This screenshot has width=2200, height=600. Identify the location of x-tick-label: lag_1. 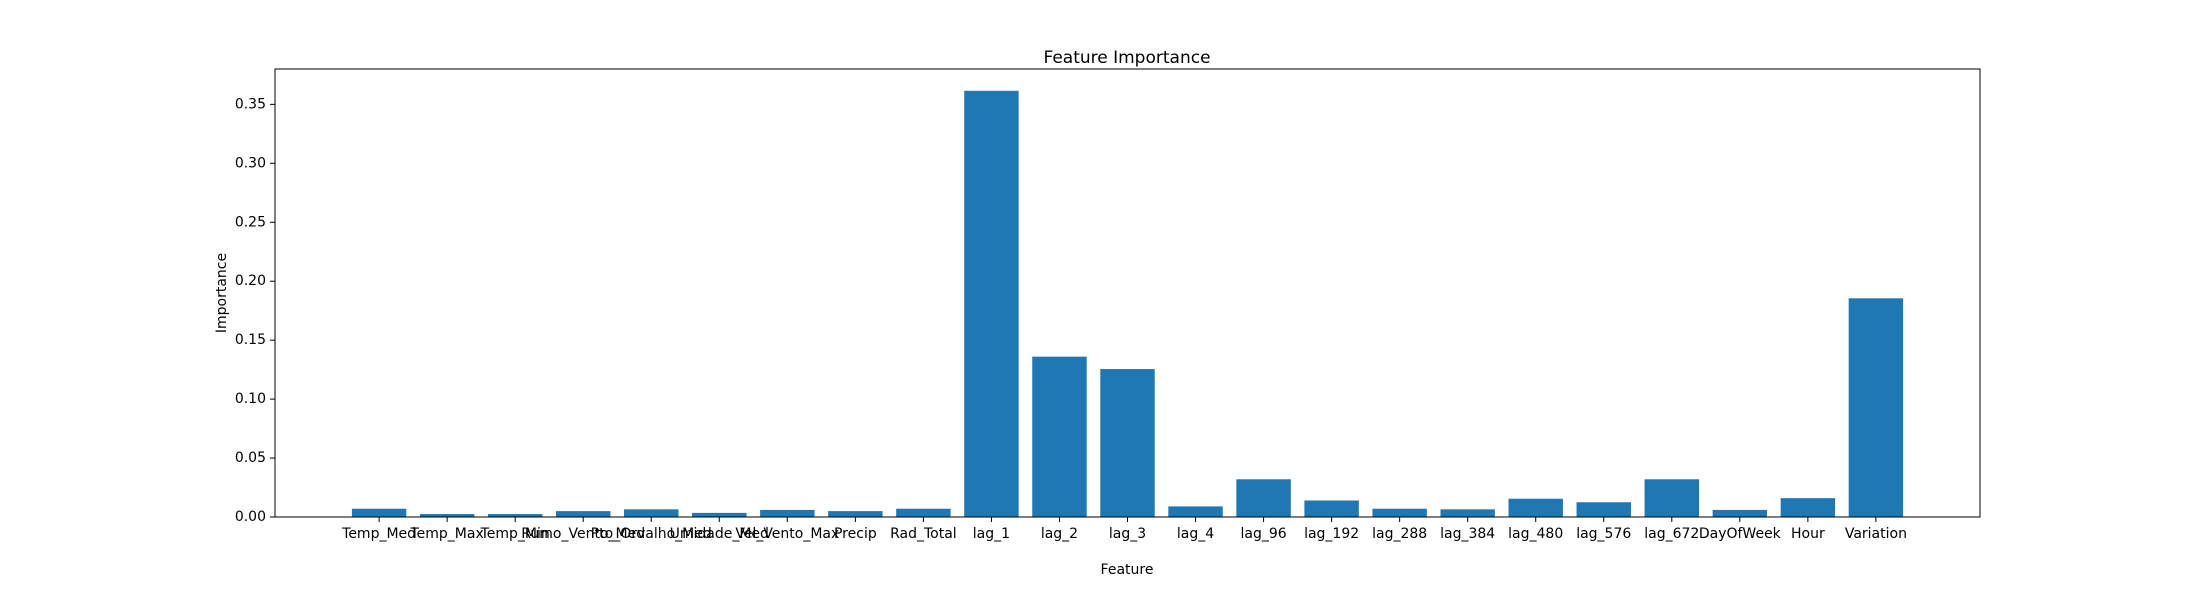
(991, 534).